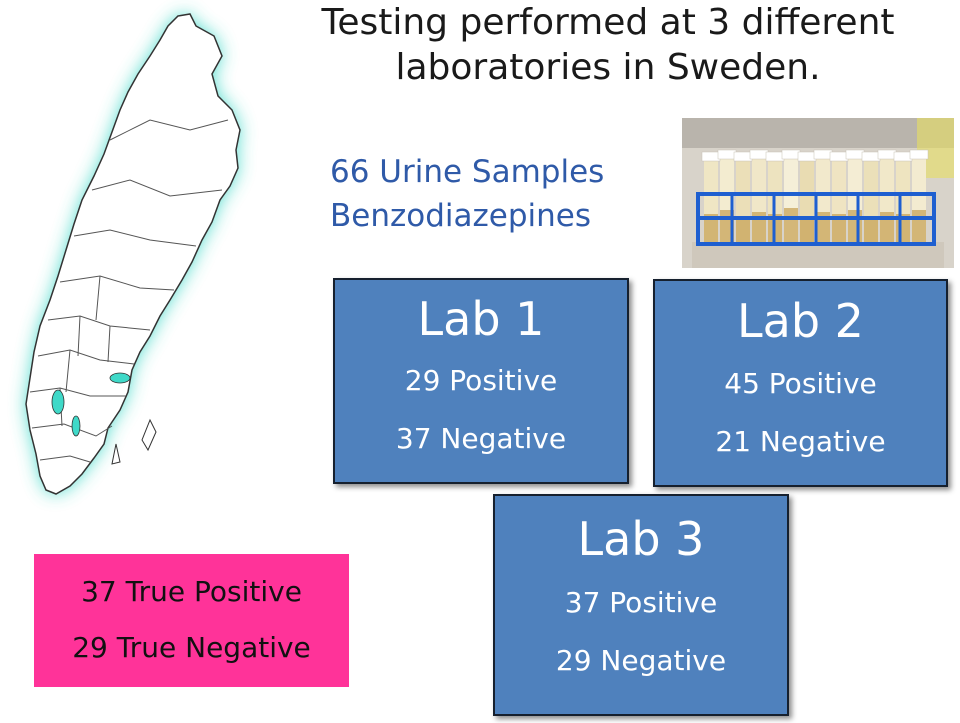 The height and width of the screenshot is (723, 960). What do you see at coordinates (191, 591) in the screenshot?
I see `true-positive-count: 37 True Positive` at bounding box center [191, 591].